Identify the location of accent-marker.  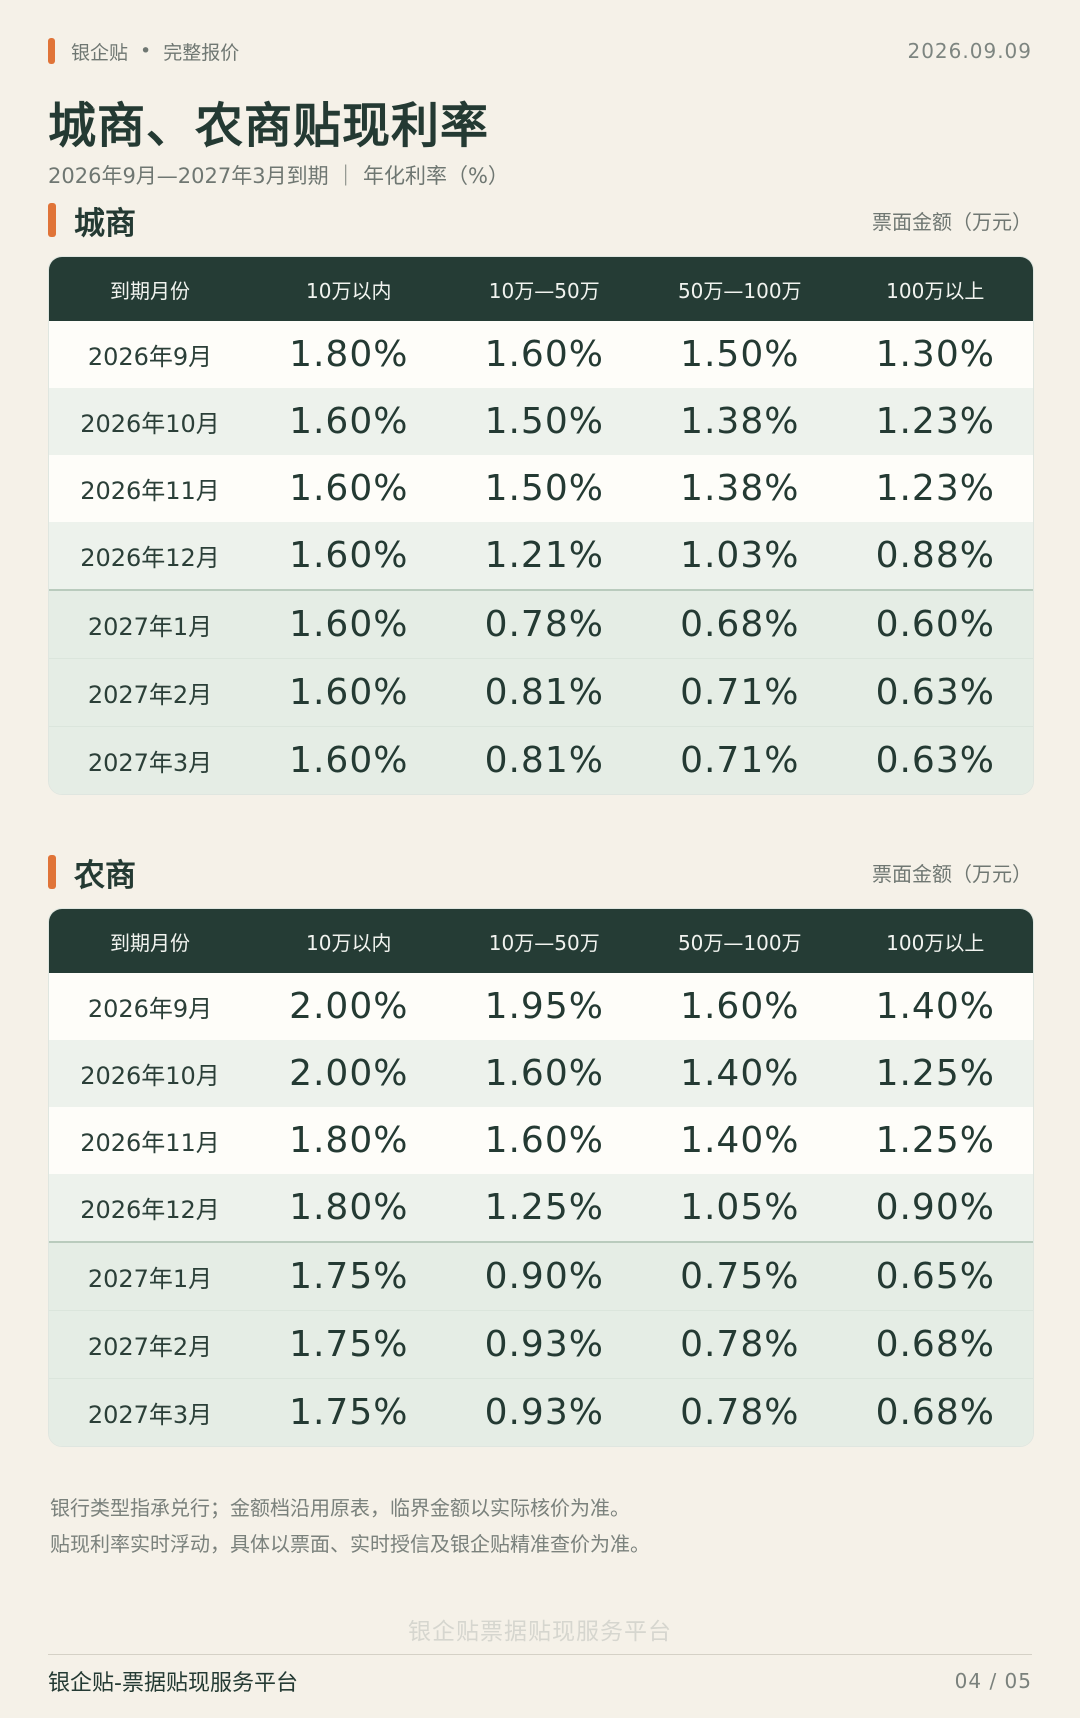
(51, 51).